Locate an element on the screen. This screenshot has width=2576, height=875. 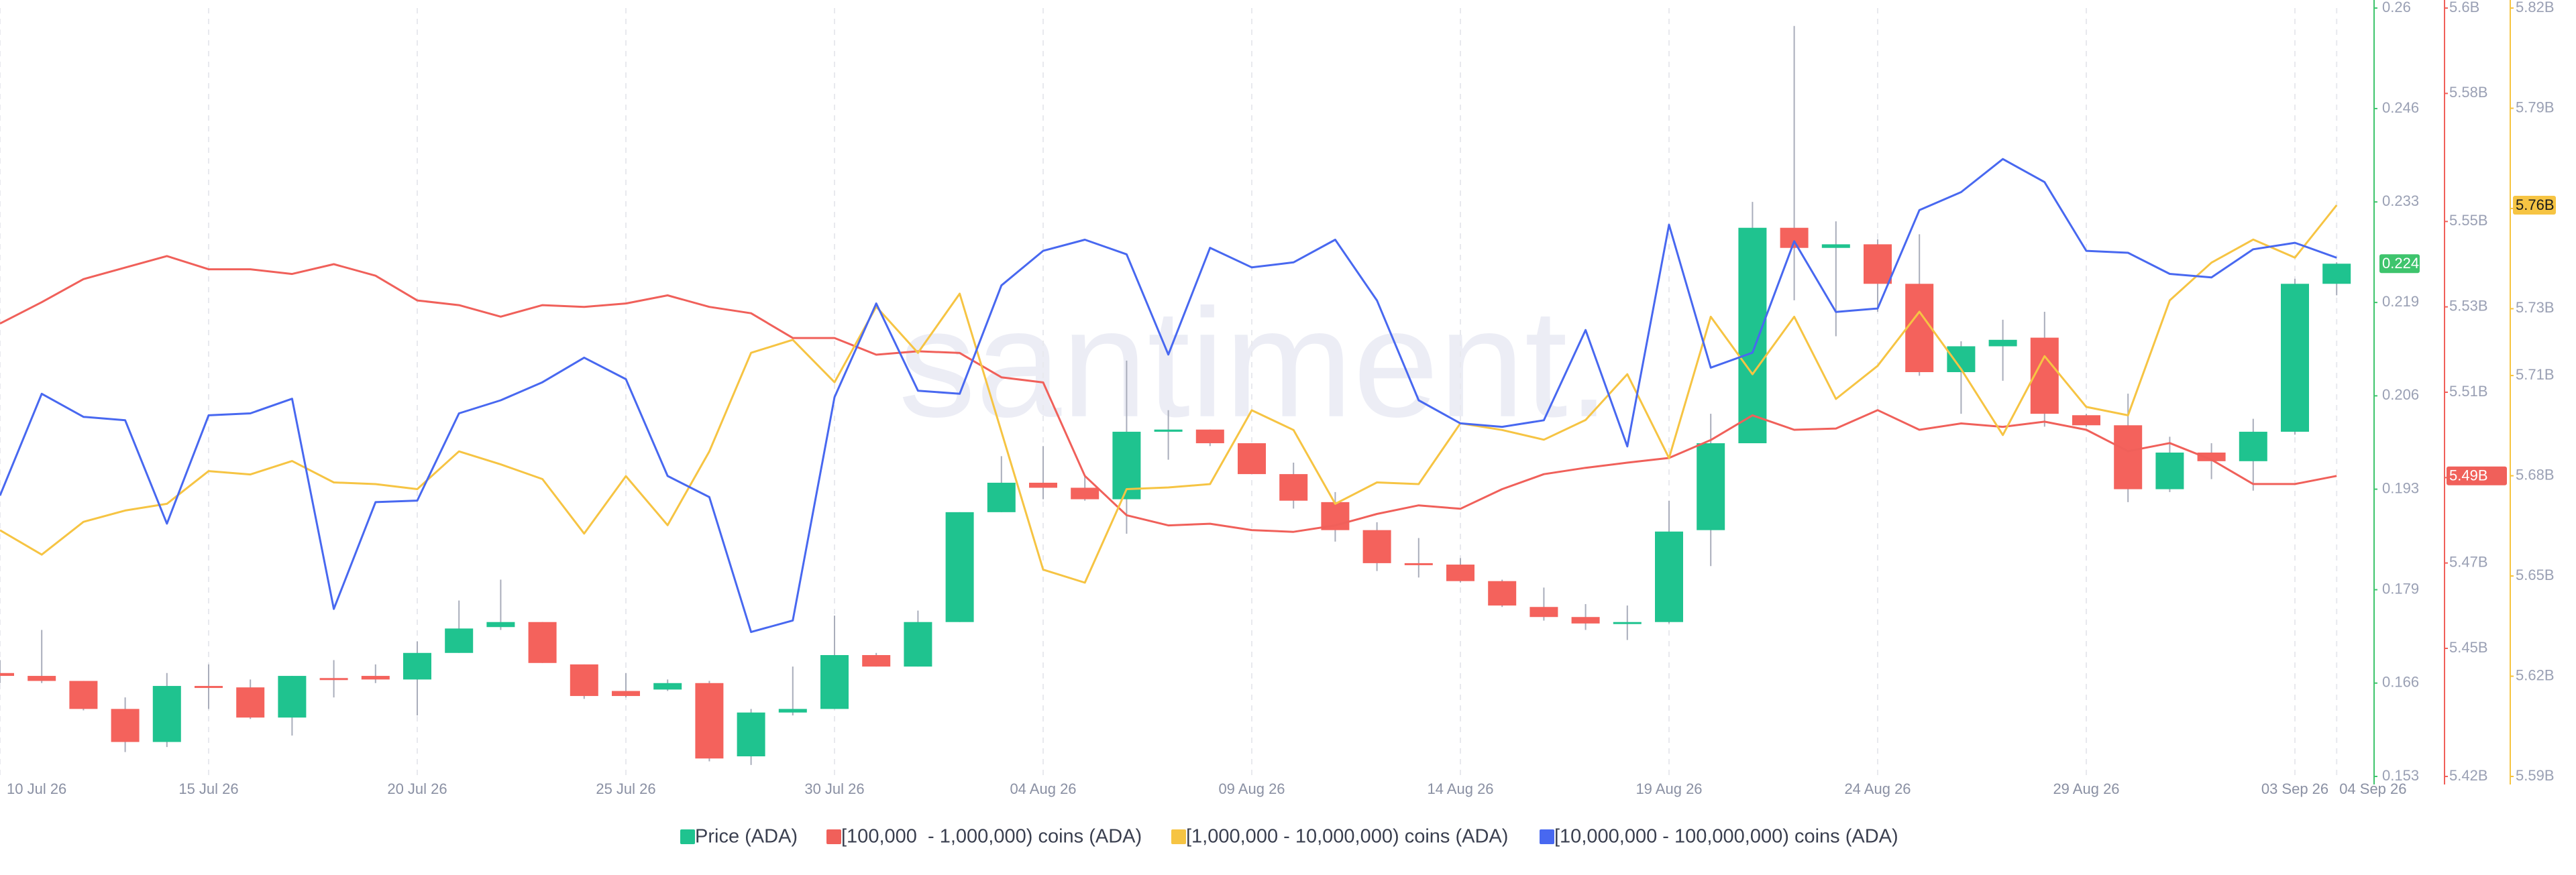
y-tick-label: 0.26 is located at coordinates (2396, 7).